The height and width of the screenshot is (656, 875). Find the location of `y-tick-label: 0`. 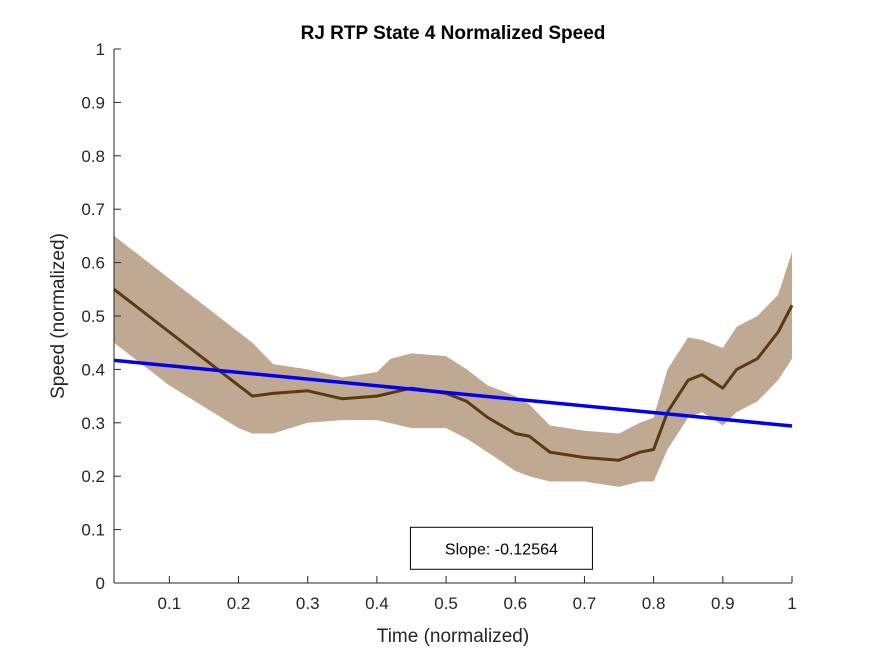

y-tick-label: 0 is located at coordinates (100, 583).